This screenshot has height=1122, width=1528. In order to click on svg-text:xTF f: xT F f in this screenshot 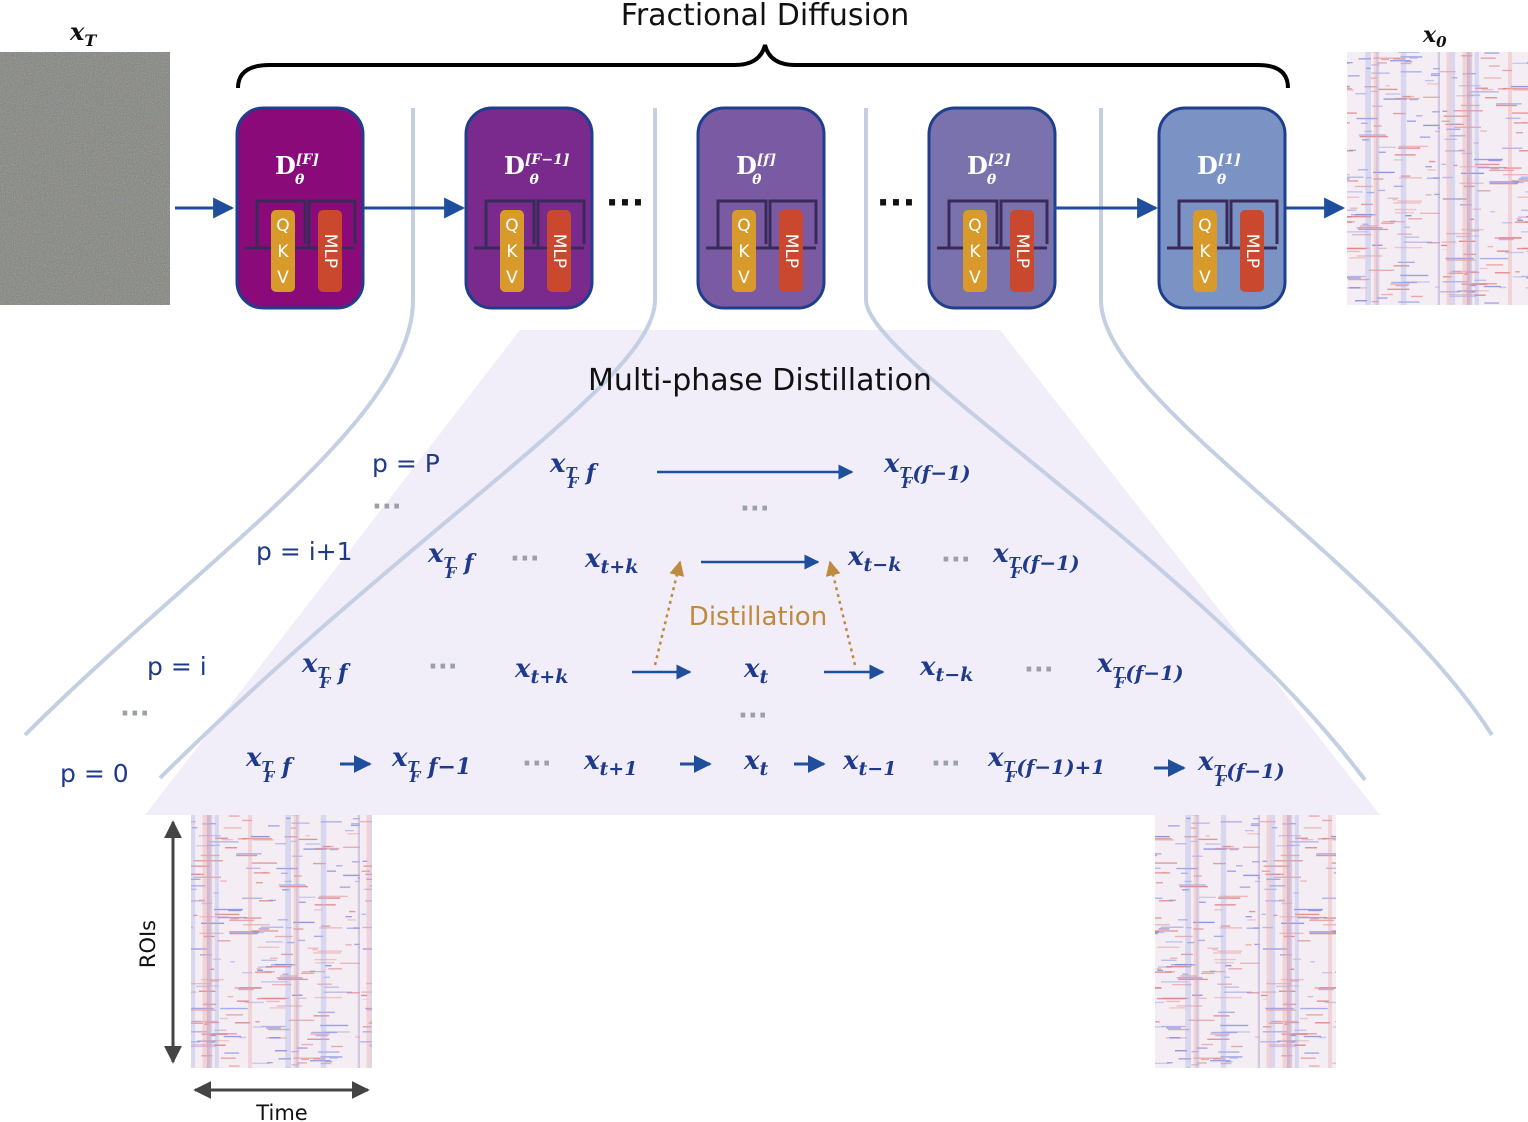, I will do `click(574, 470)`.